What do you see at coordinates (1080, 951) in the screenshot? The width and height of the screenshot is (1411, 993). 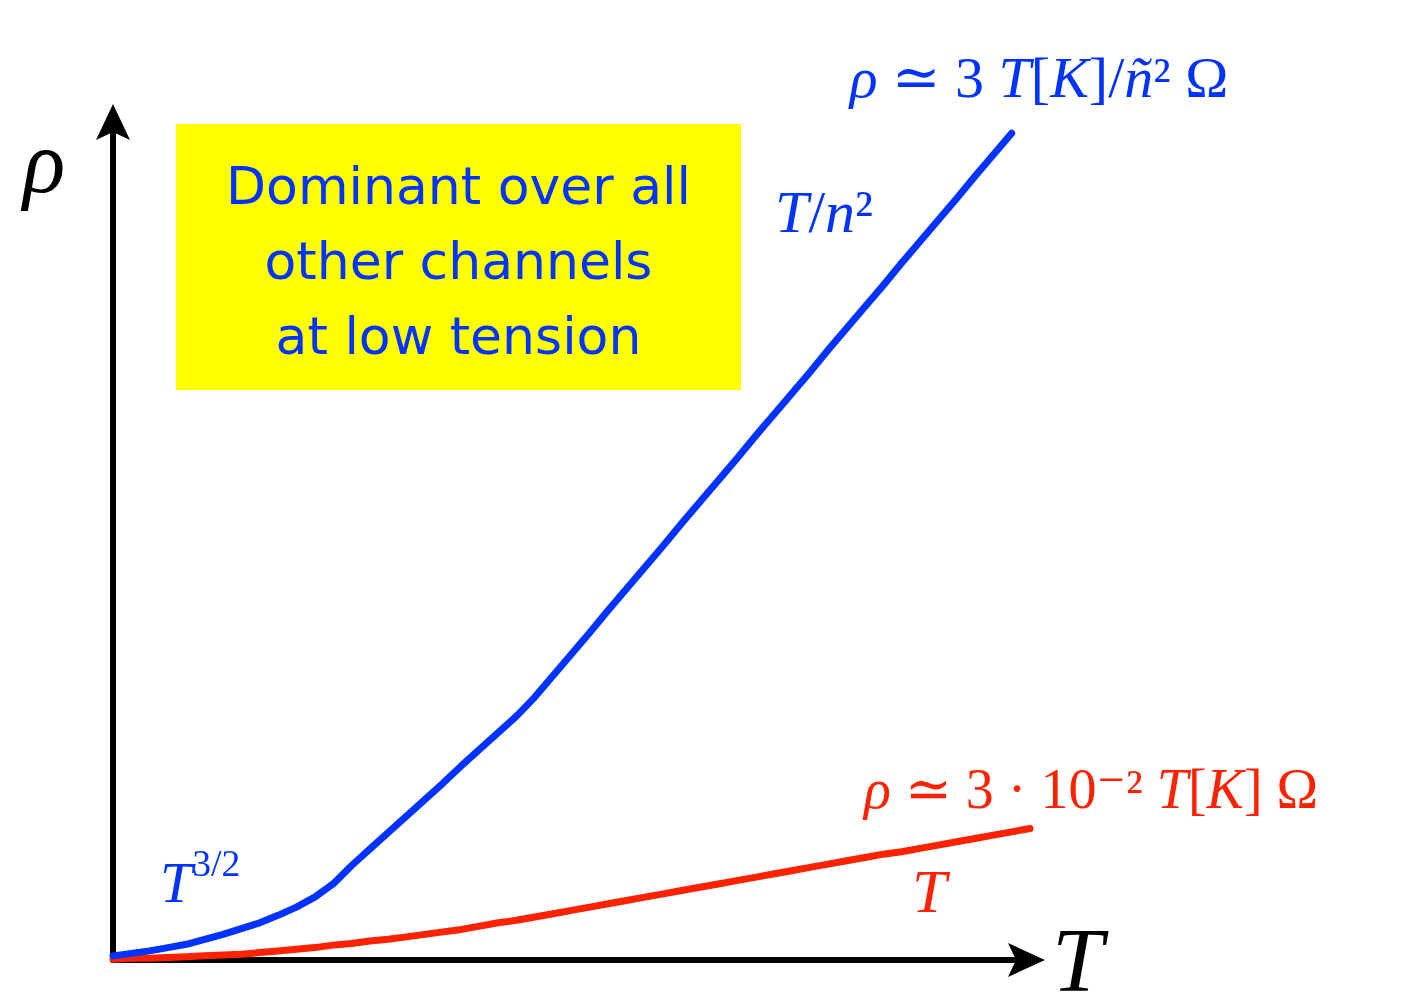 I see `x-axis-title: T` at bounding box center [1080, 951].